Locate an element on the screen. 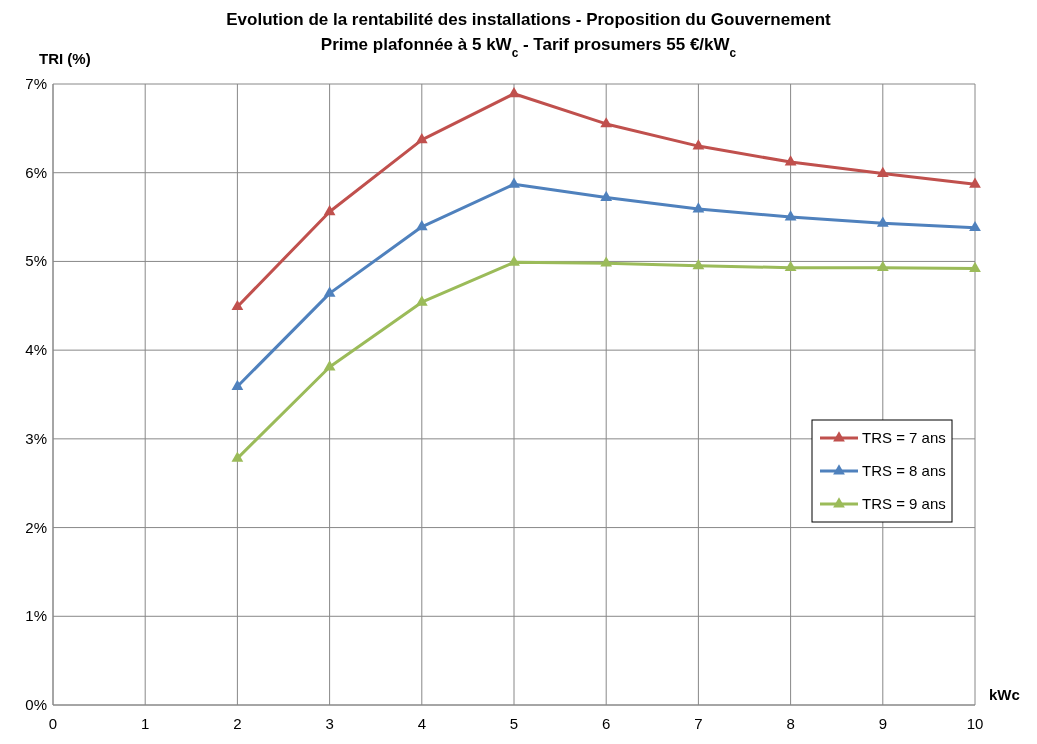  x-tick-label: 5 is located at coordinates (514, 723).